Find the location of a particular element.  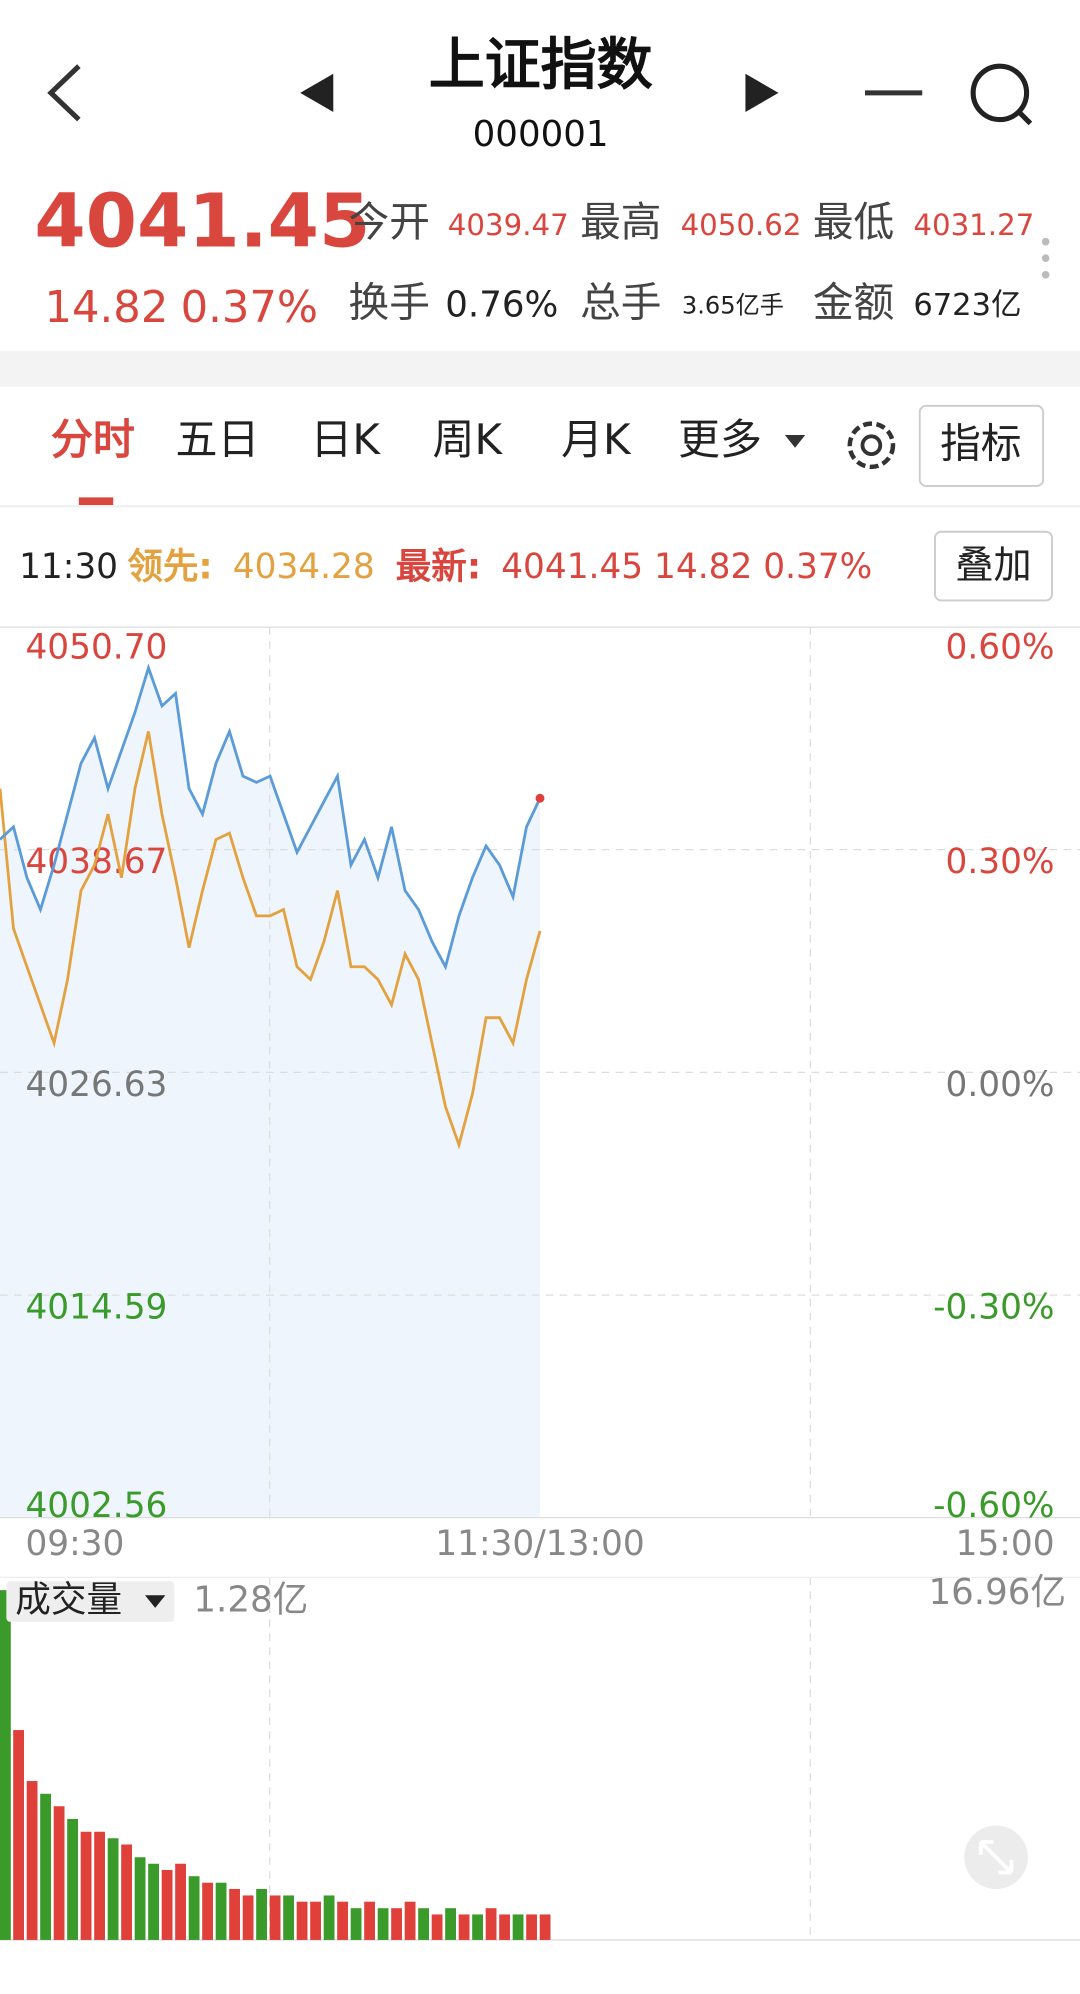

tab: 分时 is located at coordinates (93, 439).